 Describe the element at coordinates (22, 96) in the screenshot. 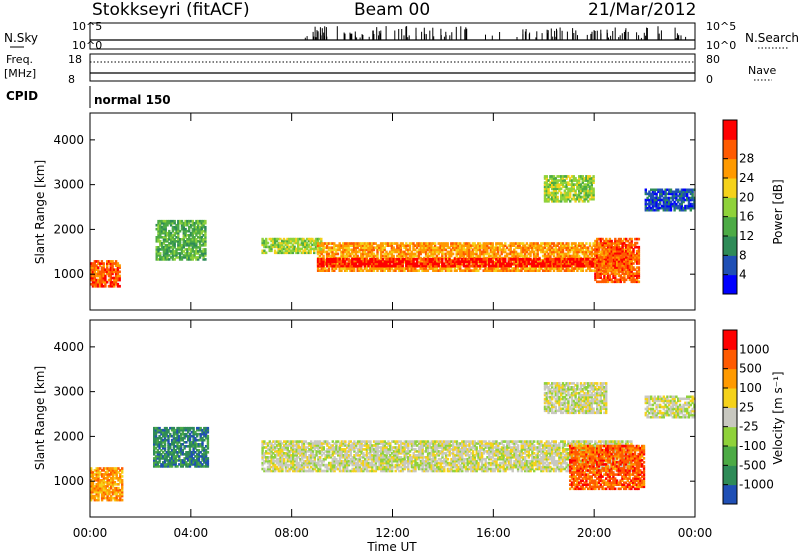

I see `cpid-label: CPID` at that location.